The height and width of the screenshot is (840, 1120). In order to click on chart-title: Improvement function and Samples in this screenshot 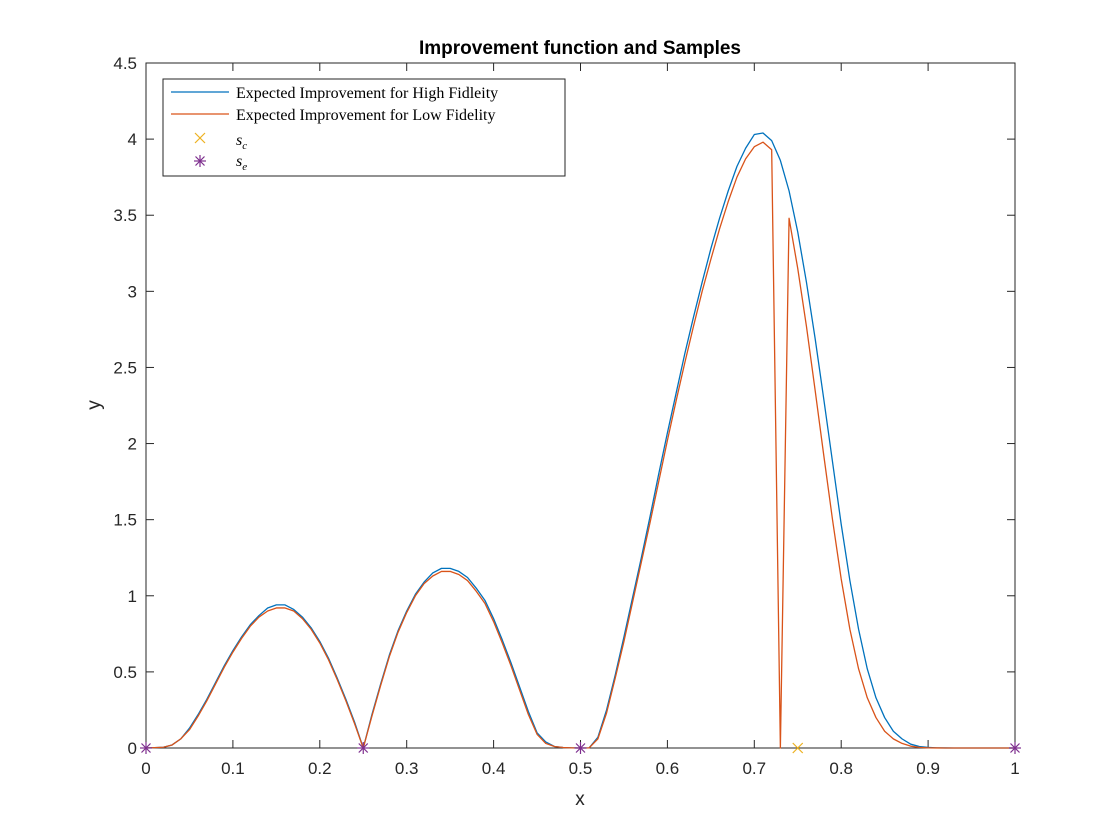, I will do `click(580, 48)`.